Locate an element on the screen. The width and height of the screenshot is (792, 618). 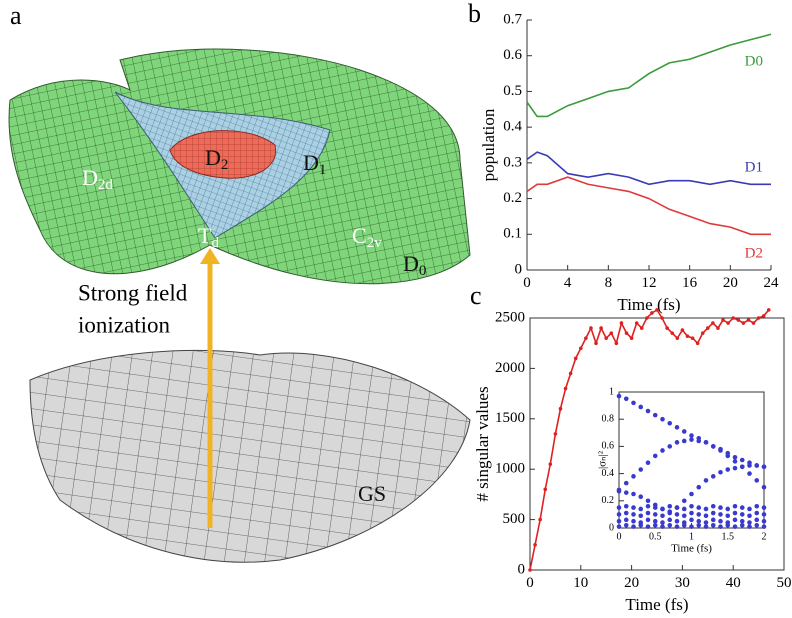
label-sub: d is located at coordinates (215, 243).